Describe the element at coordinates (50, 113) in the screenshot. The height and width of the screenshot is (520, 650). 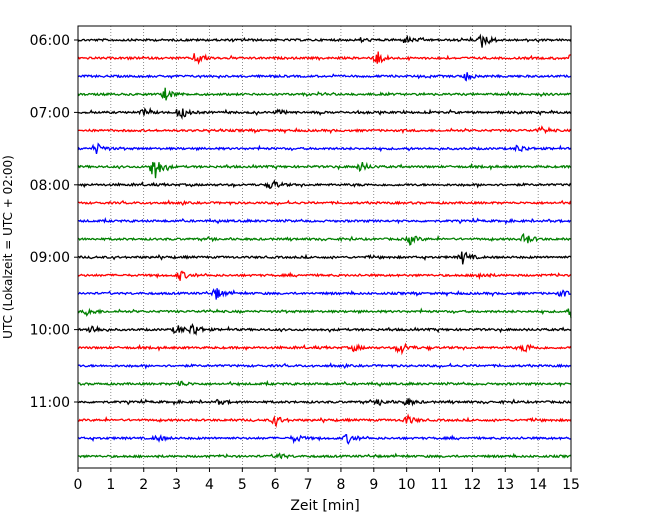
I see `y-tick-label: 07:00` at that location.